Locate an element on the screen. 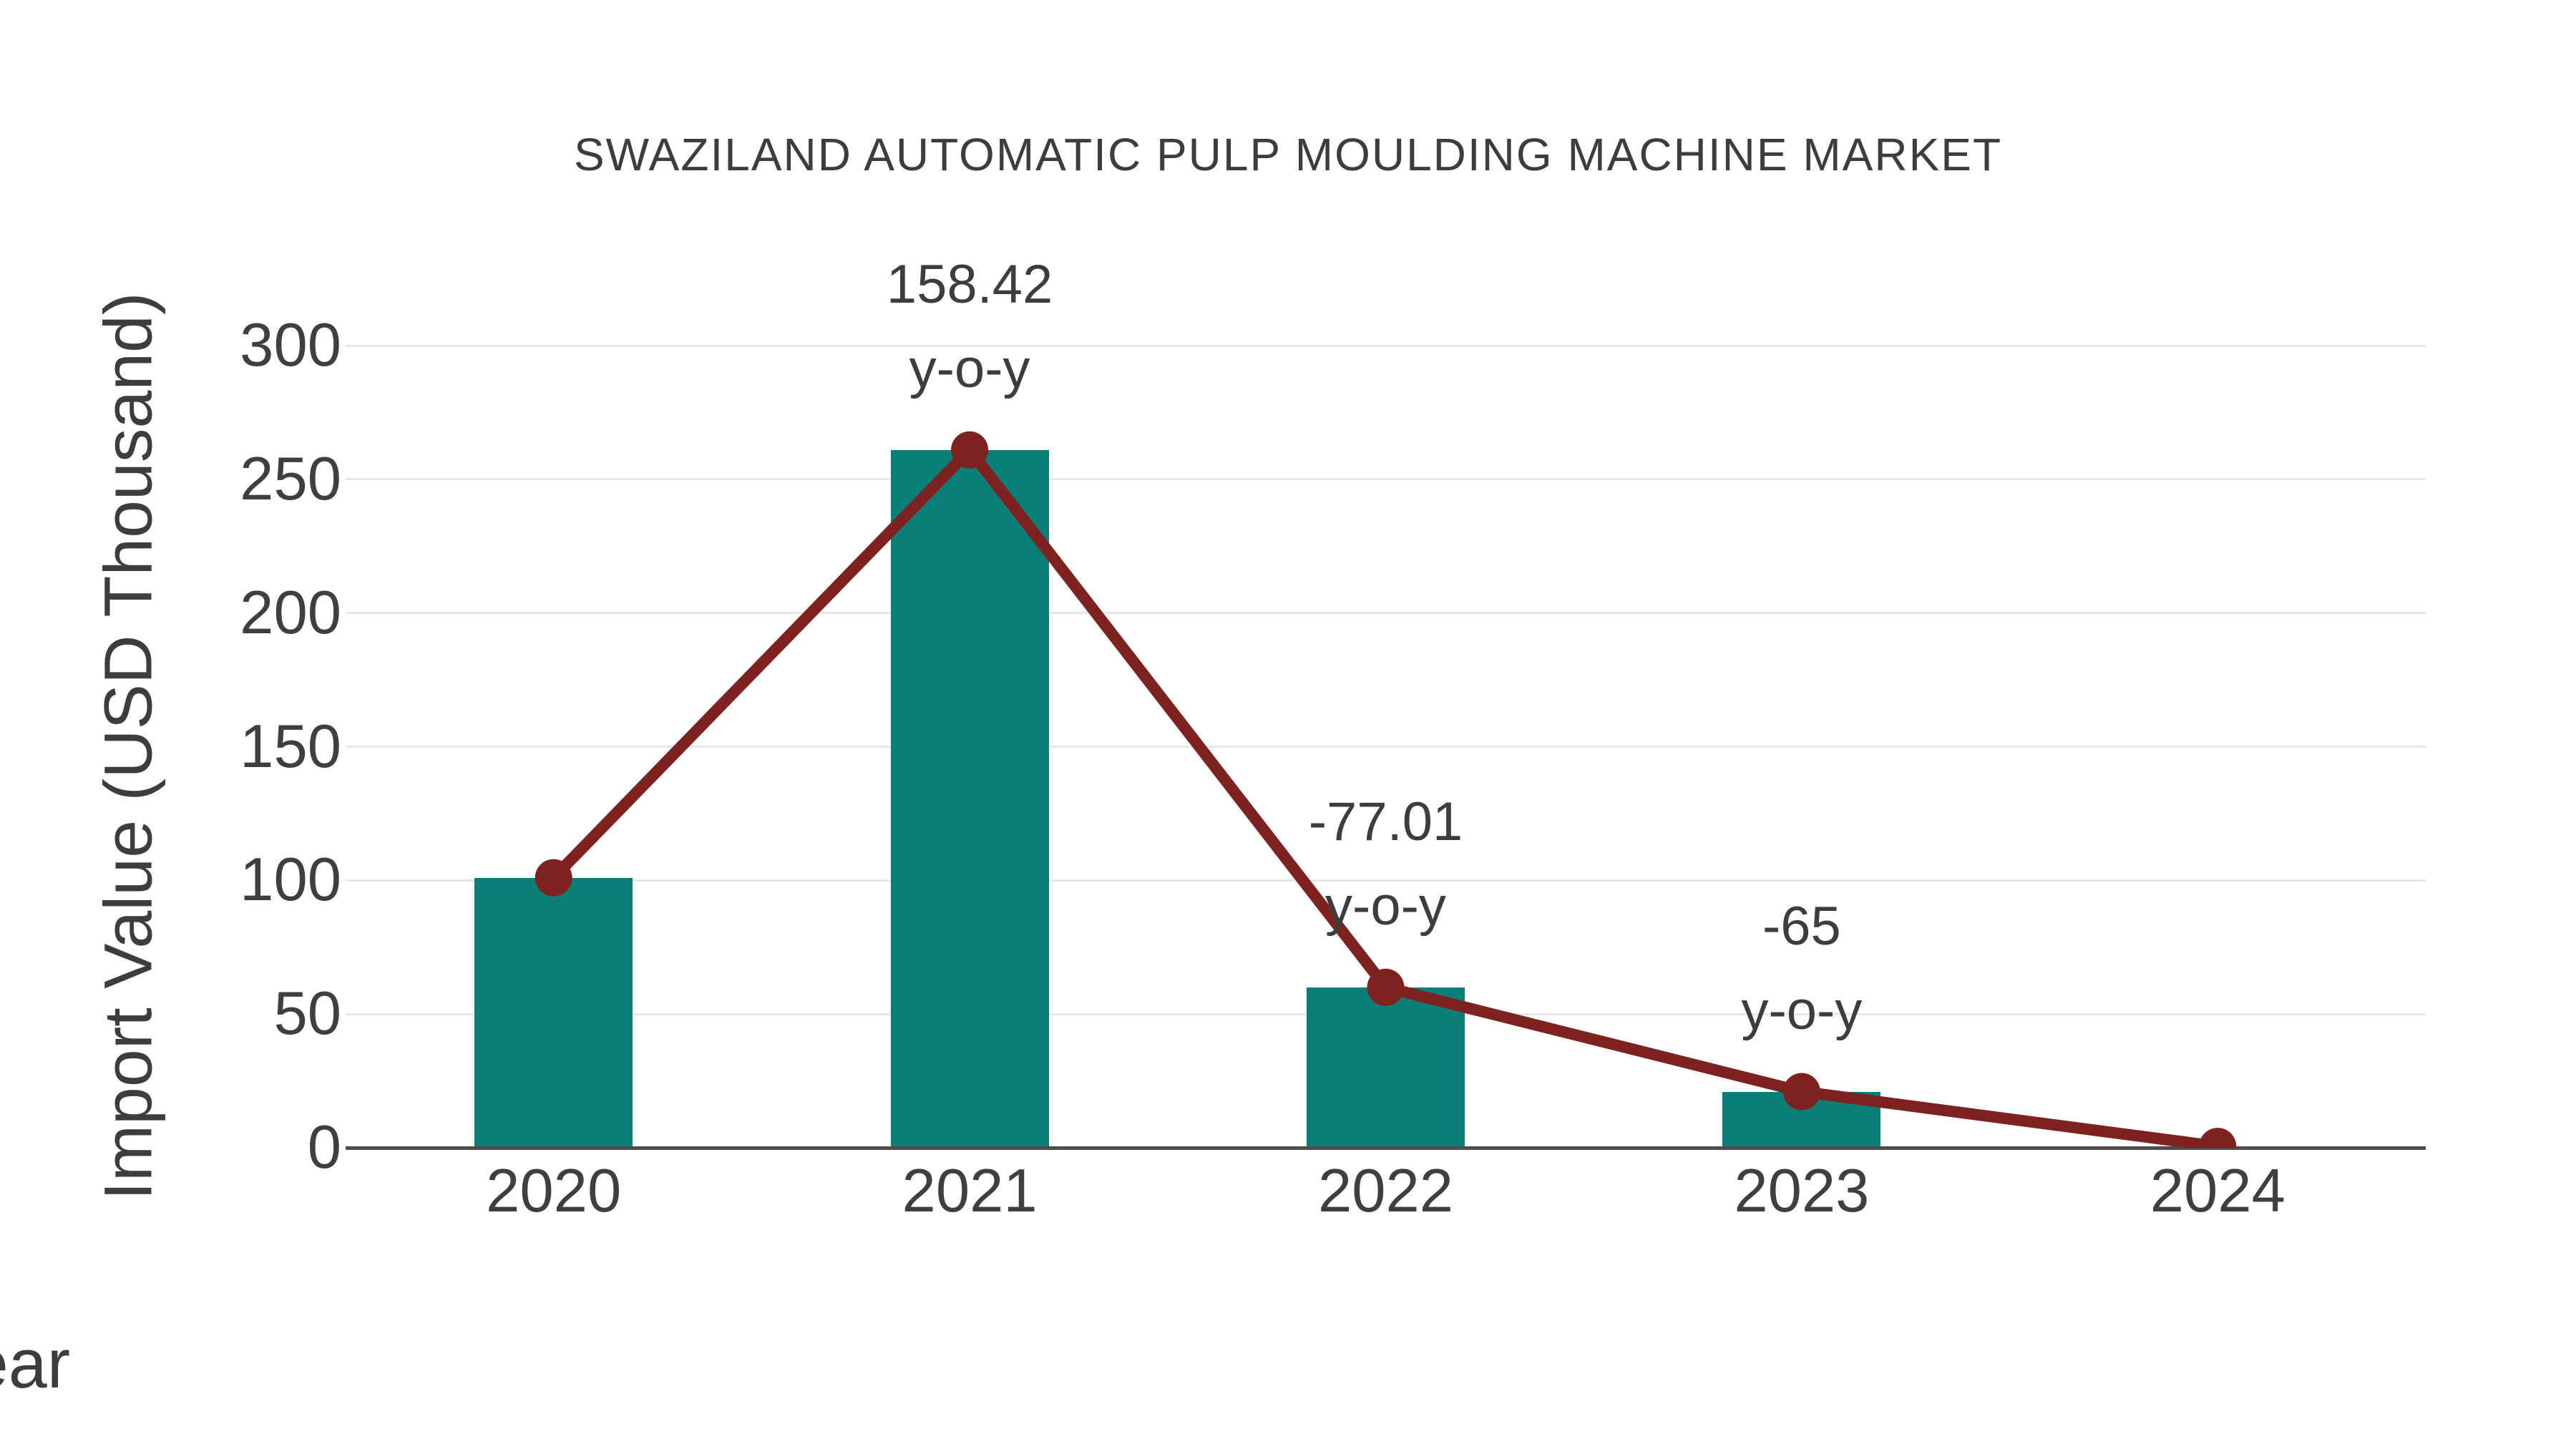 The width and height of the screenshot is (2576, 1449). annotation-value: -65 is located at coordinates (1801, 926).